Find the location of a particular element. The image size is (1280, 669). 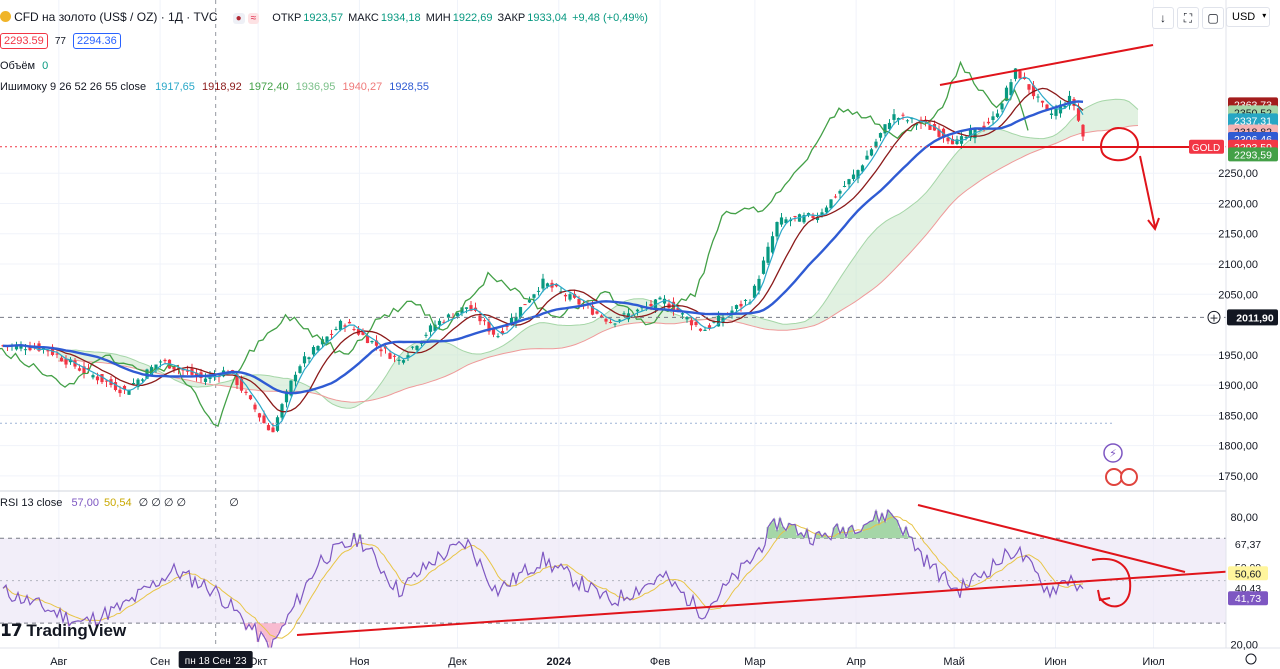

volume-legend: Объём 0 is located at coordinates (24, 66).